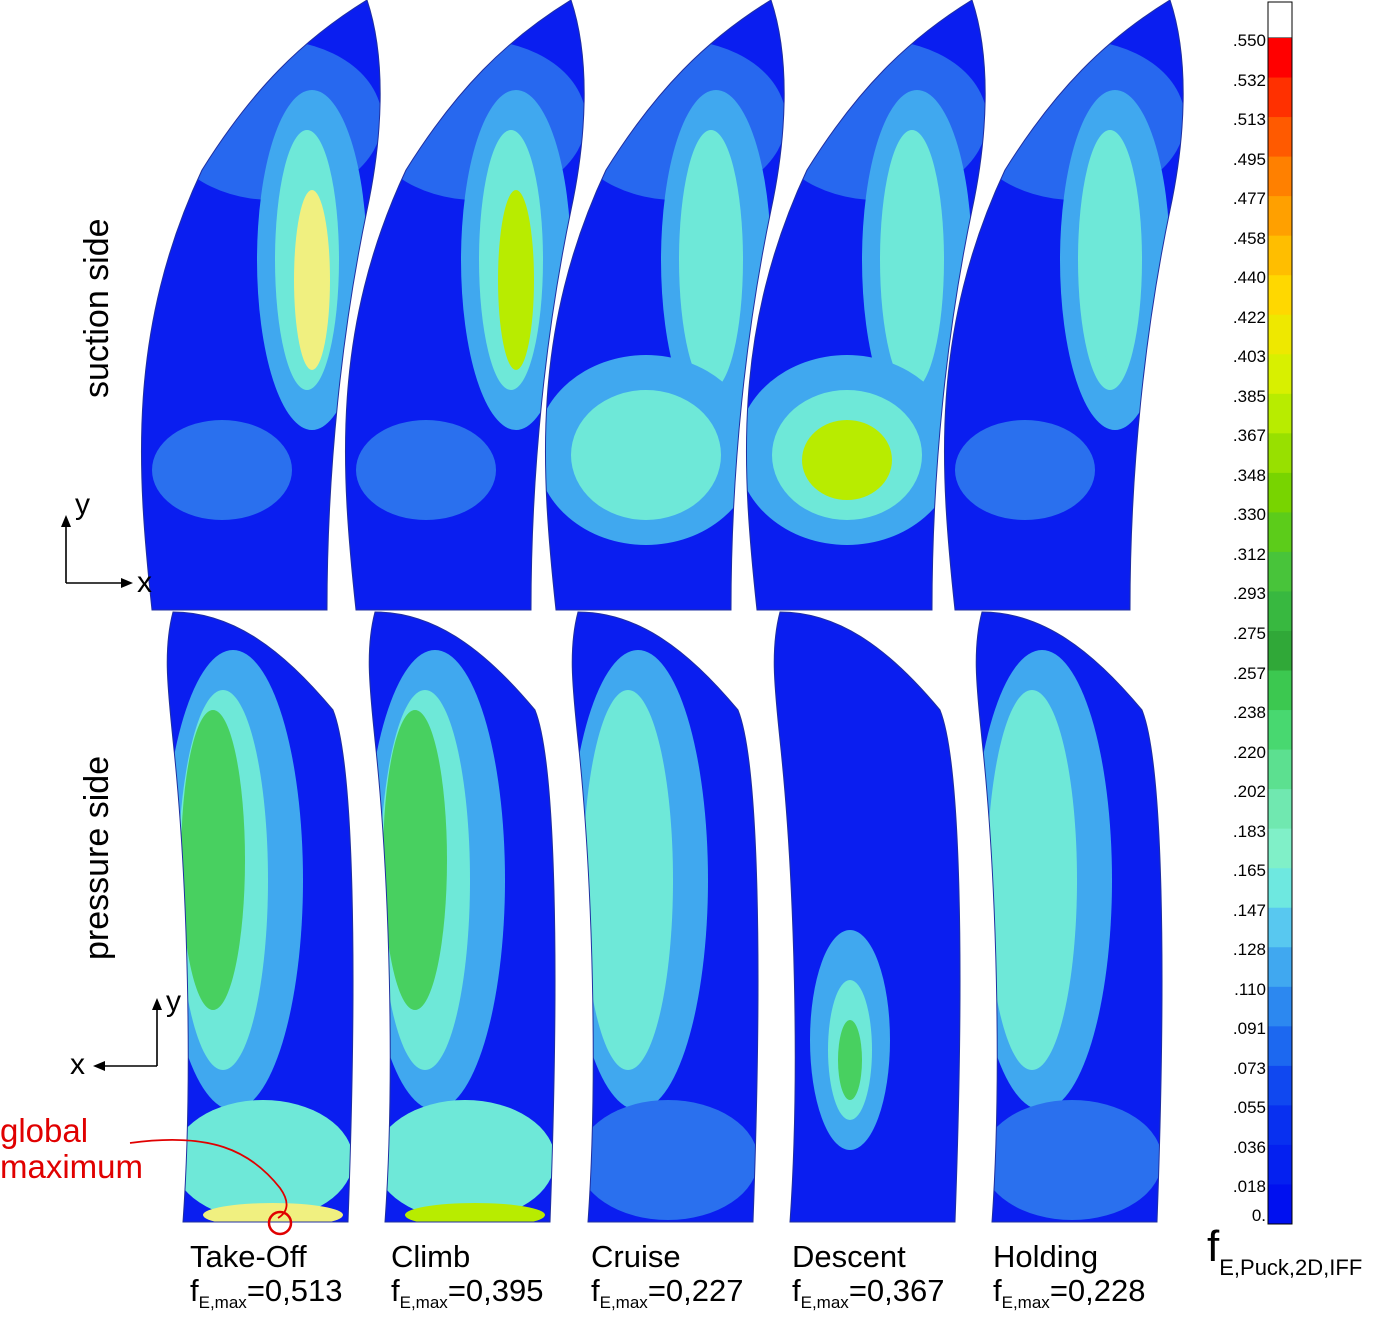 The height and width of the screenshot is (1320, 1385). I want to click on case-fmax: fE,max=0,513, so click(266, 1293).